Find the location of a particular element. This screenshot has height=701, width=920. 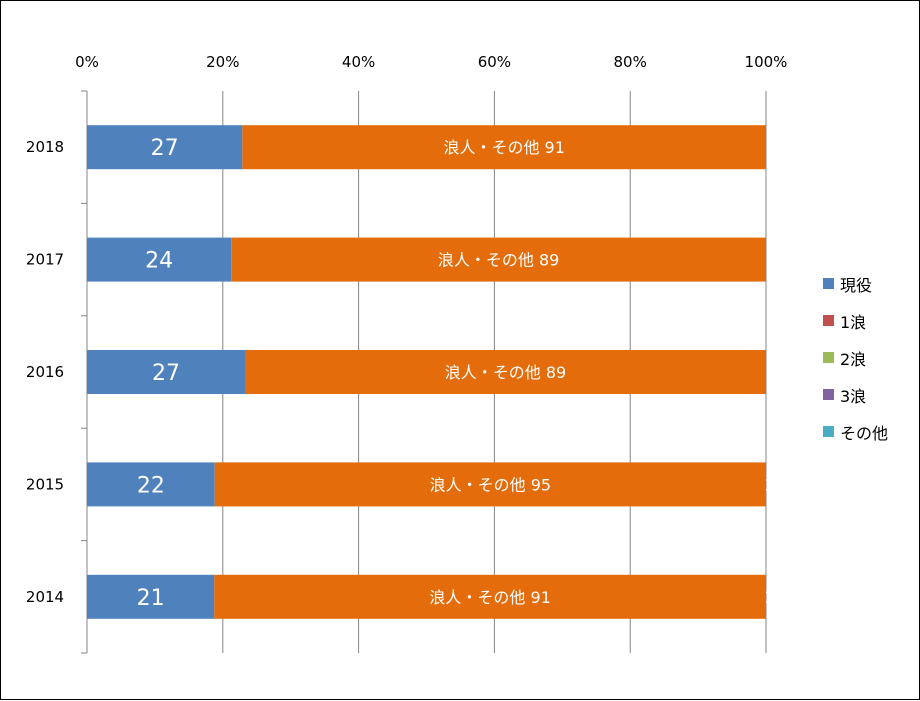

legend-item: 現役 is located at coordinates (871, 283).